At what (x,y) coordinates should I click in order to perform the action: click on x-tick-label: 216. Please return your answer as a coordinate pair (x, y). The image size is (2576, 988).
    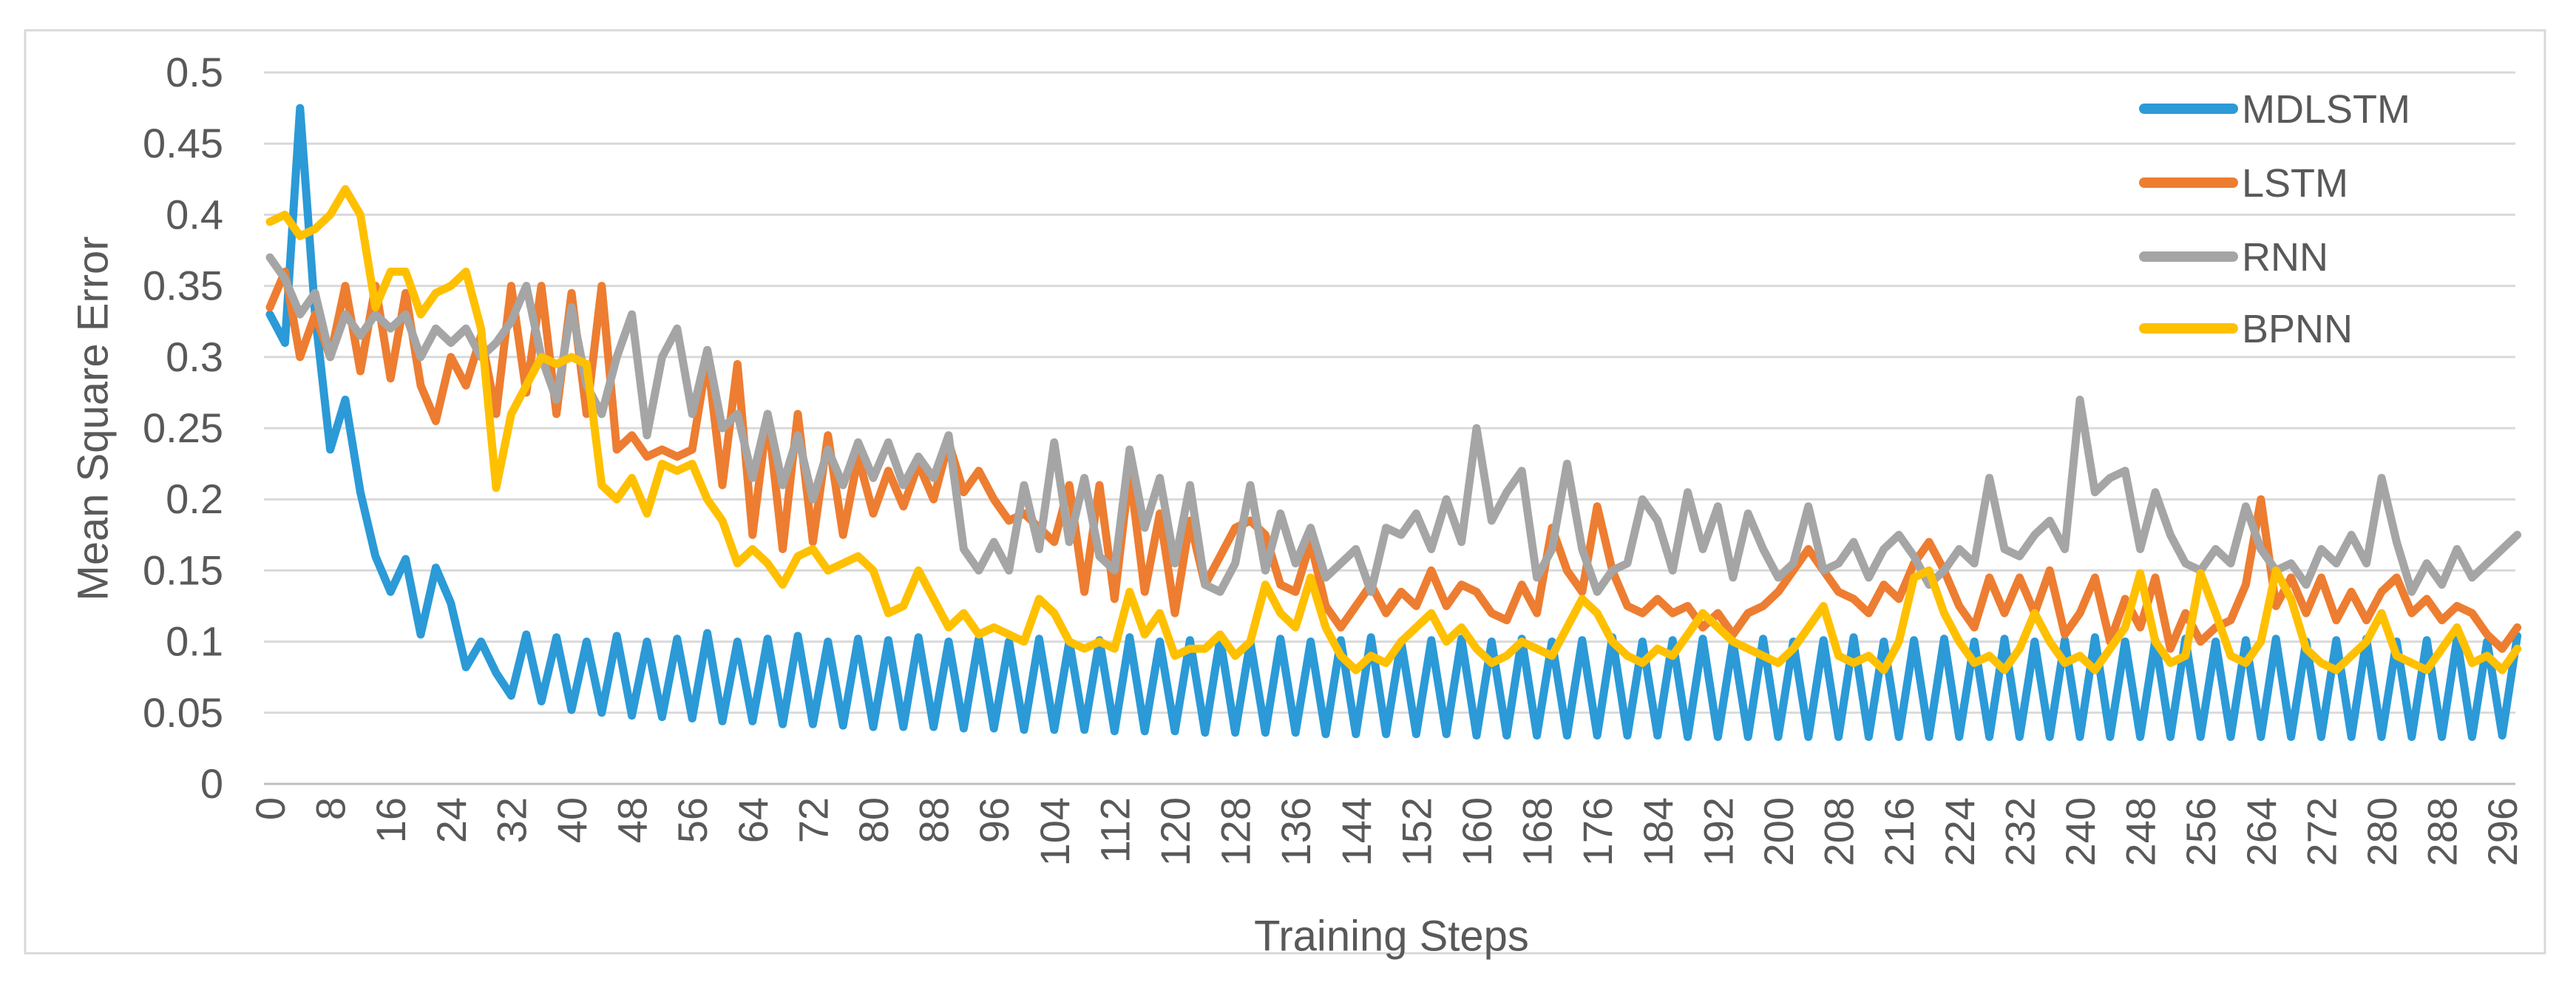
    Looking at the image, I should click on (1899, 831).